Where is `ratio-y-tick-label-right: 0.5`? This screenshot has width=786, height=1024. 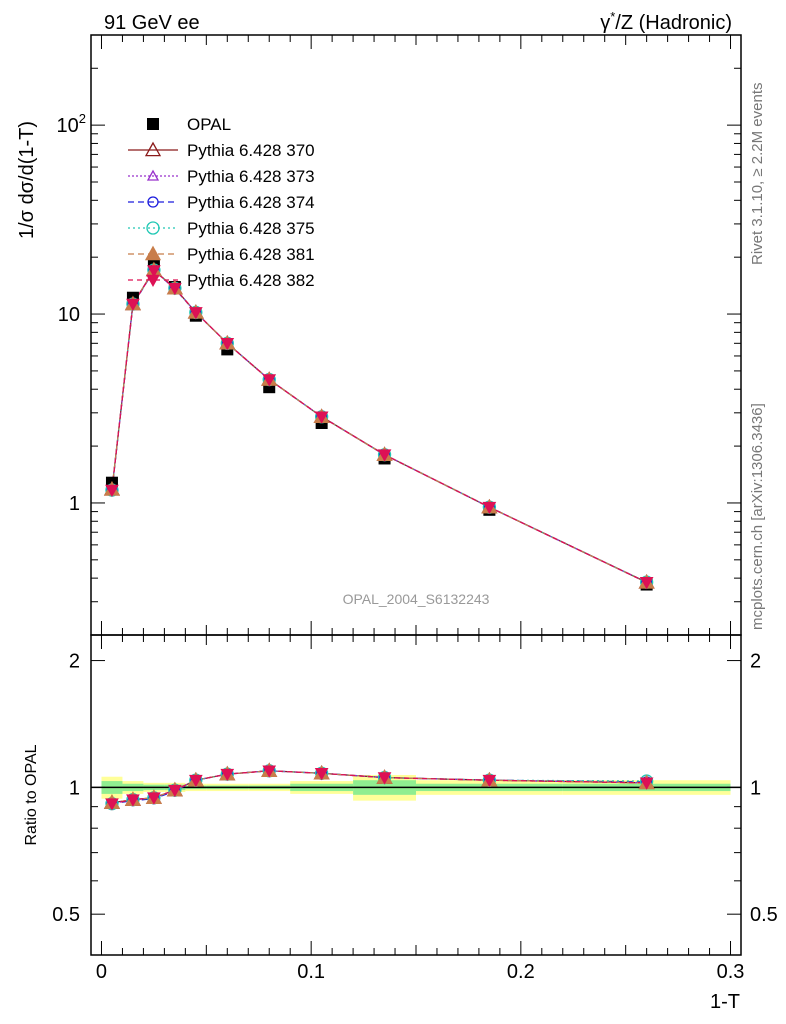 ratio-y-tick-label-right: 0.5 is located at coordinates (764, 915).